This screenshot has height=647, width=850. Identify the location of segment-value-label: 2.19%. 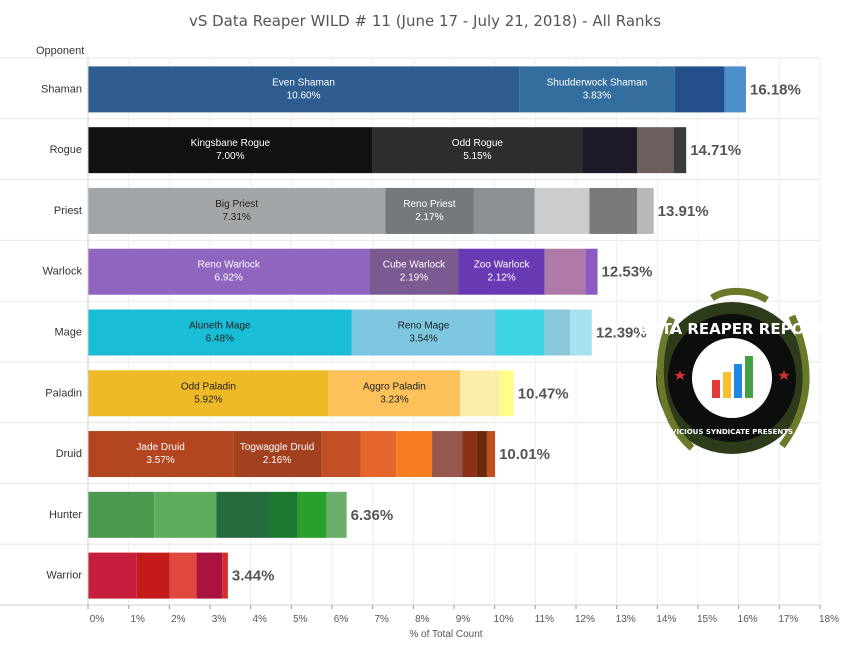
(414, 278).